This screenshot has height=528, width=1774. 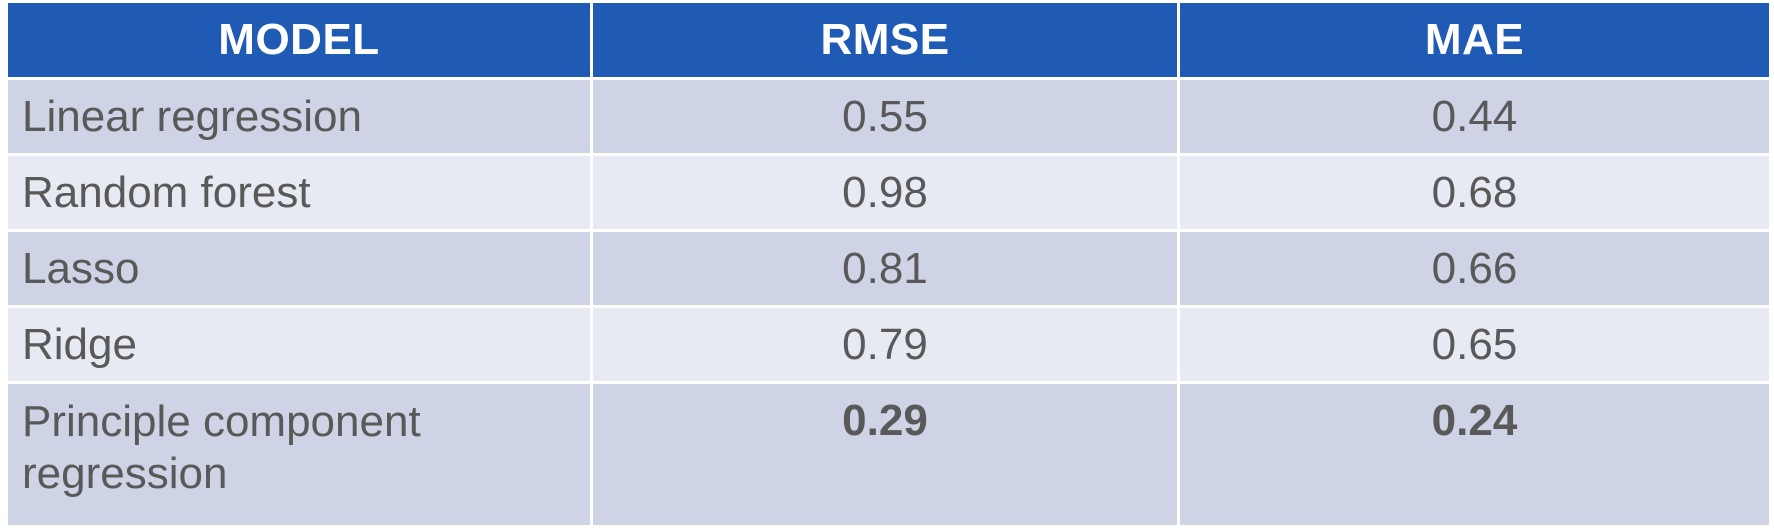 I want to click on model-name-line-1: Principle component, so click(x=221, y=421).